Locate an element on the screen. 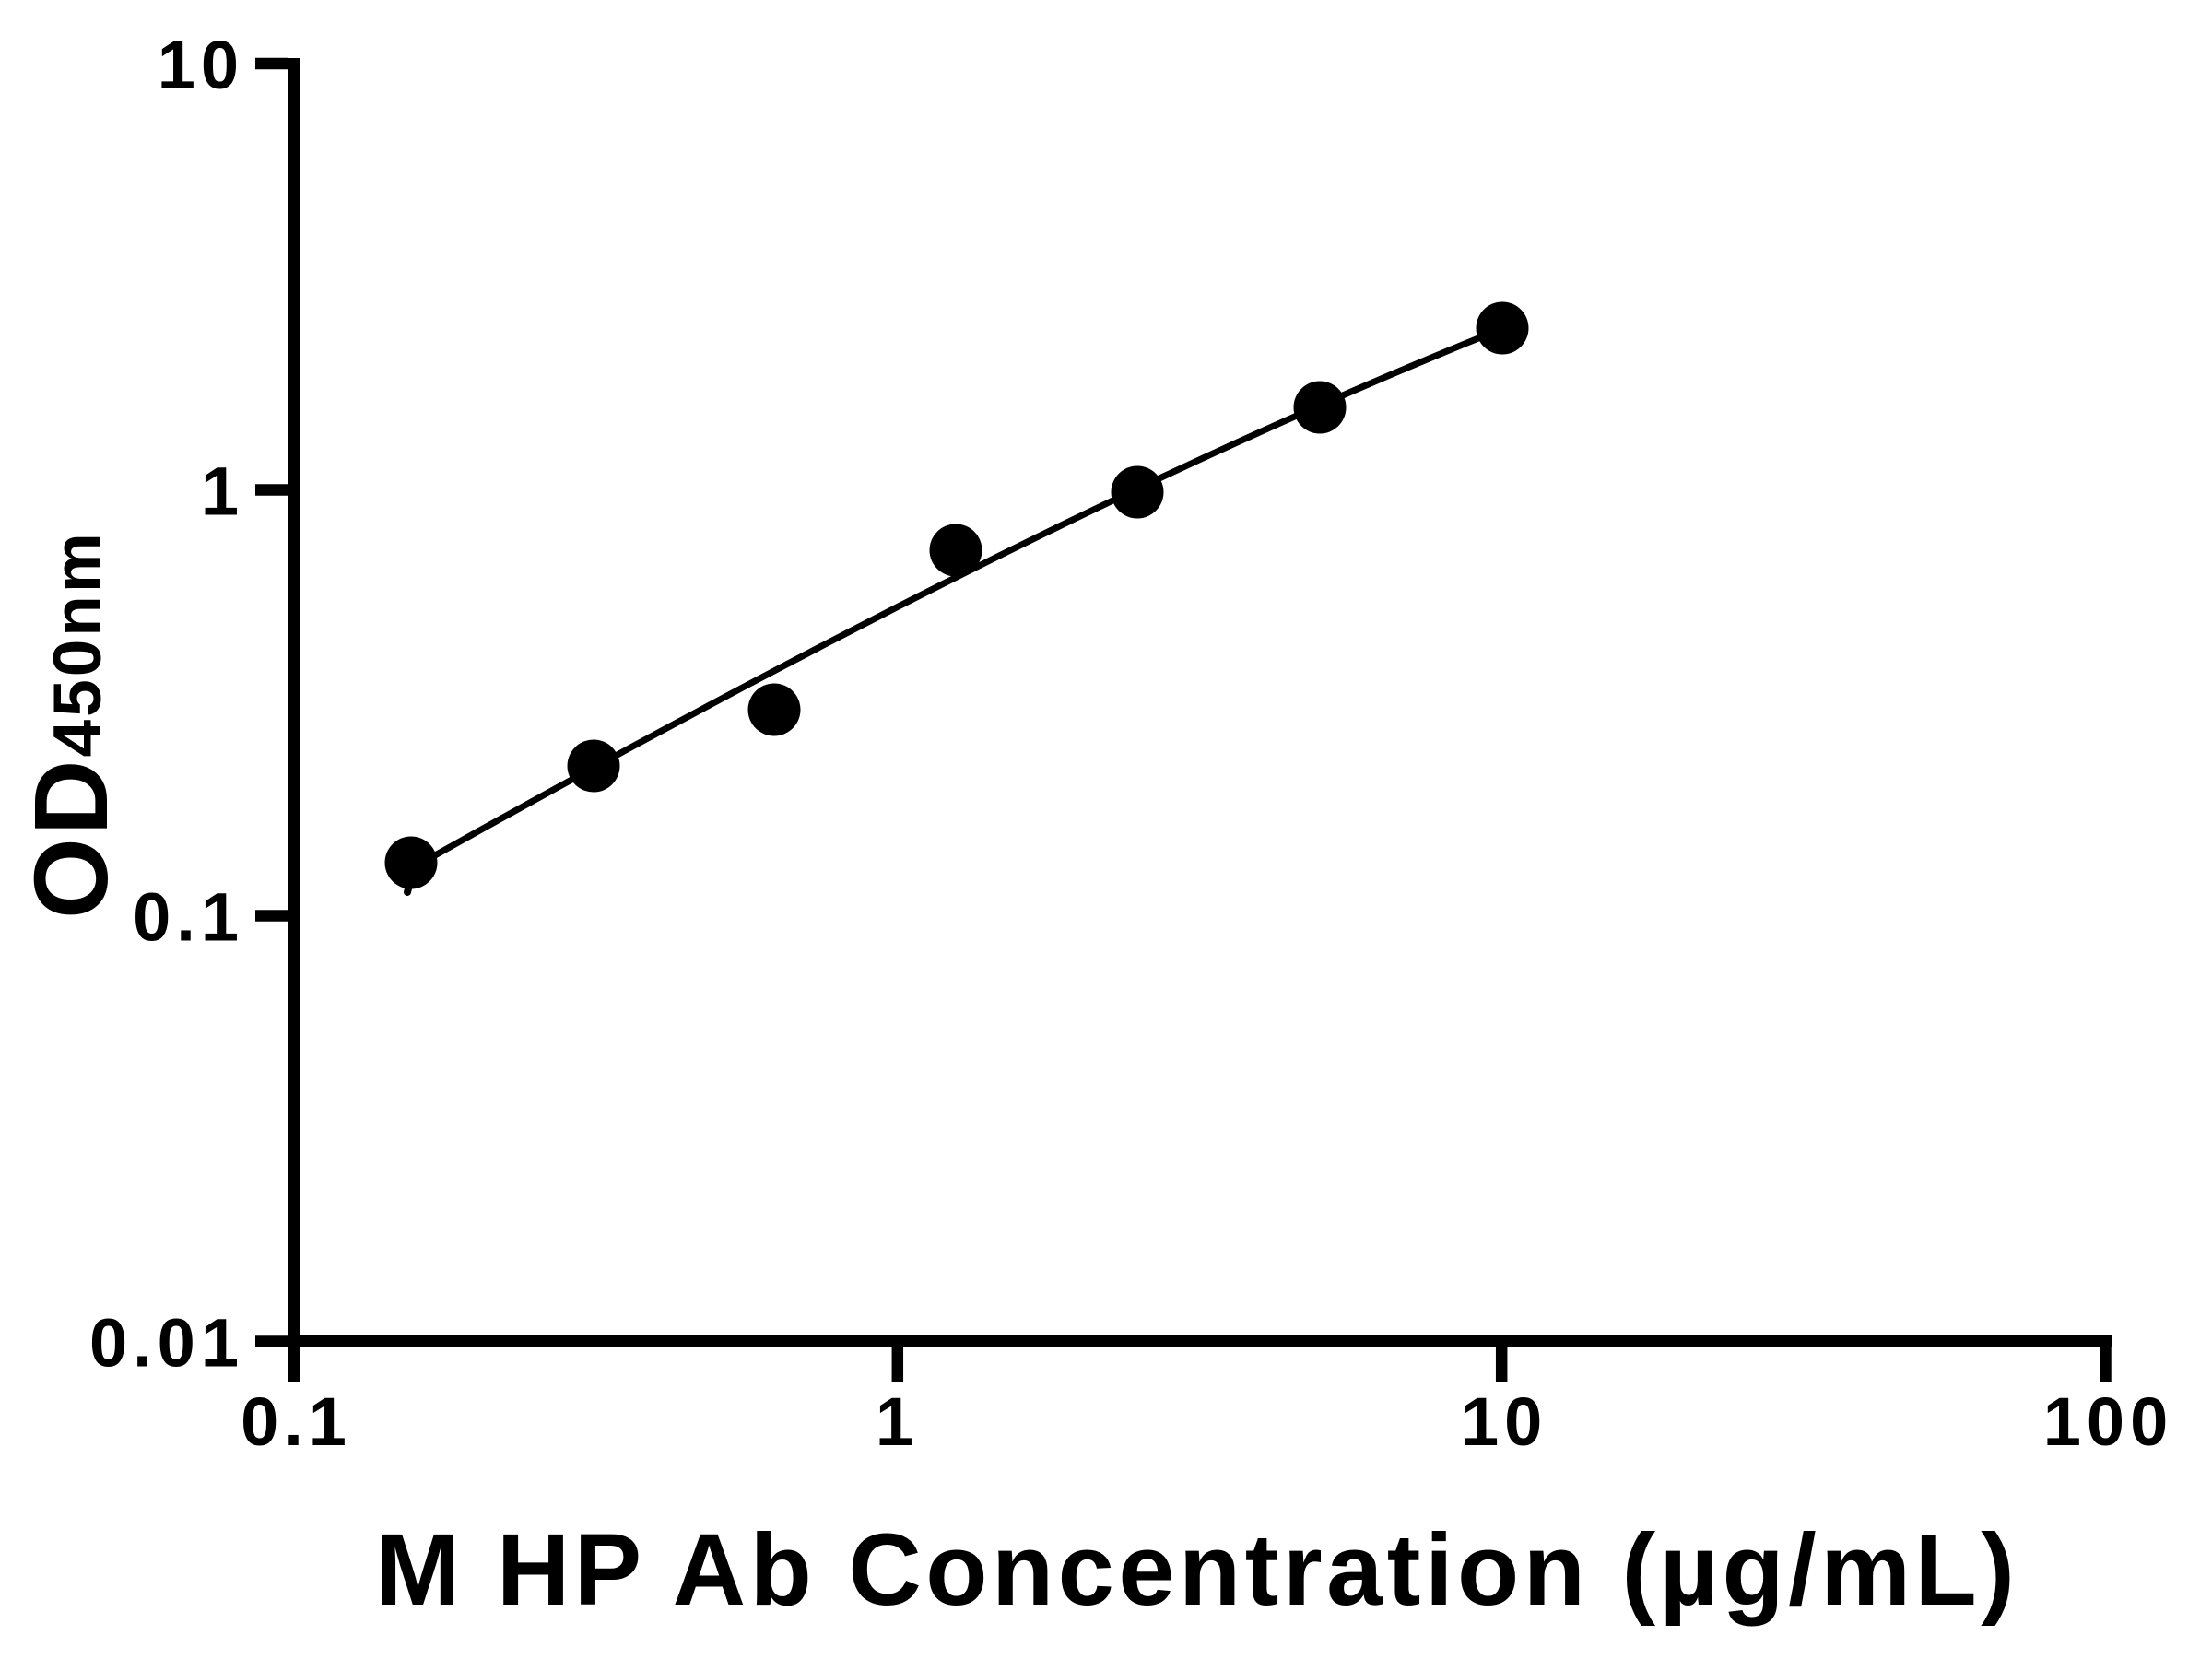 The height and width of the screenshot is (1659, 2212). svg-text: 0.01 is located at coordinates (166, 1343).